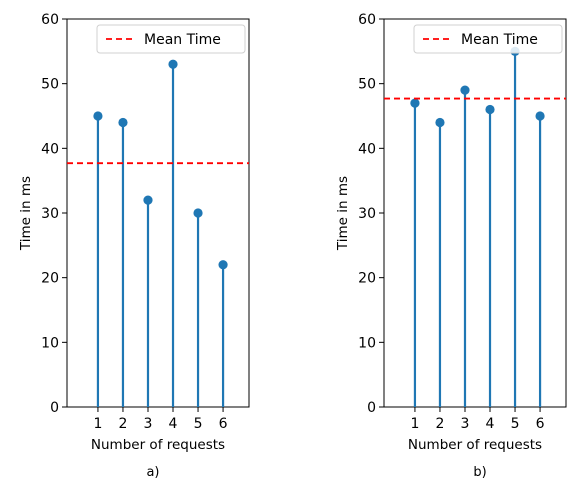  What do you see at coordinates (479, 472) in the screenshot?
I see `subplot-caption: b)` at bounding box center [479, 472].